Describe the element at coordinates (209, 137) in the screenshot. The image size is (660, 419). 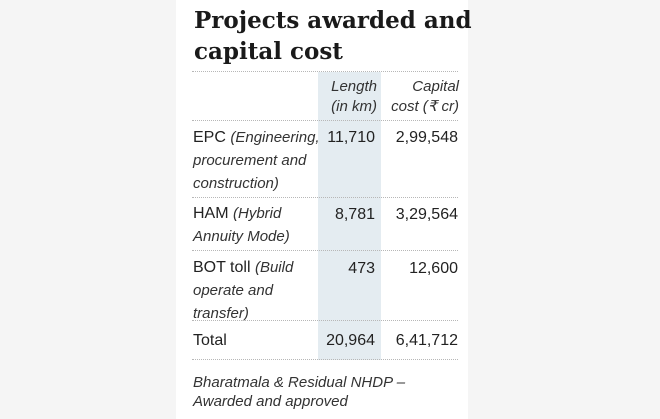
I see `row-abbr: EPC` at that location.